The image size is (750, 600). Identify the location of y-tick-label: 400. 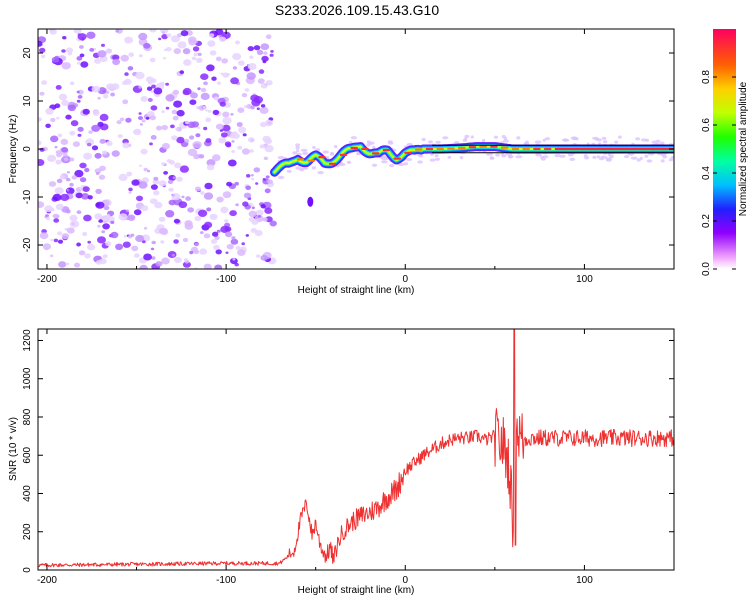
(27, 493).